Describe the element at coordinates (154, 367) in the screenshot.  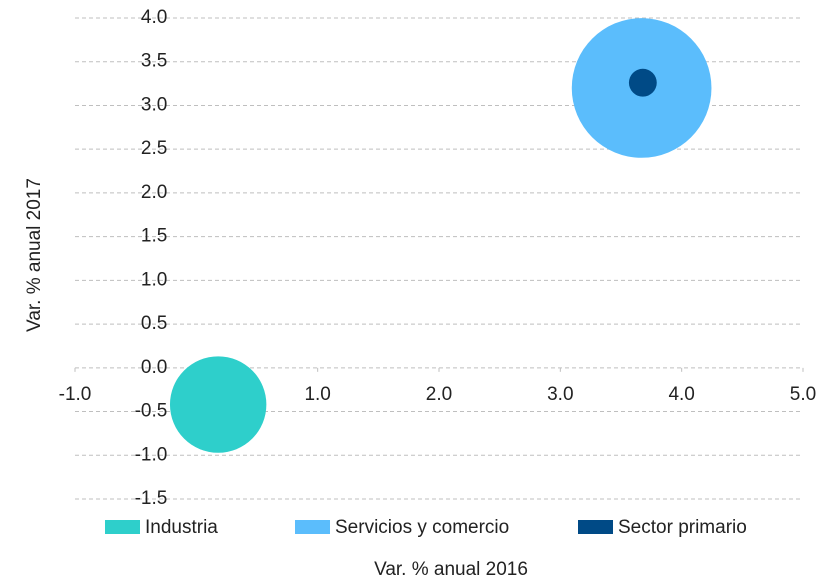
I see `y-tick-label: 0.0` at that location.